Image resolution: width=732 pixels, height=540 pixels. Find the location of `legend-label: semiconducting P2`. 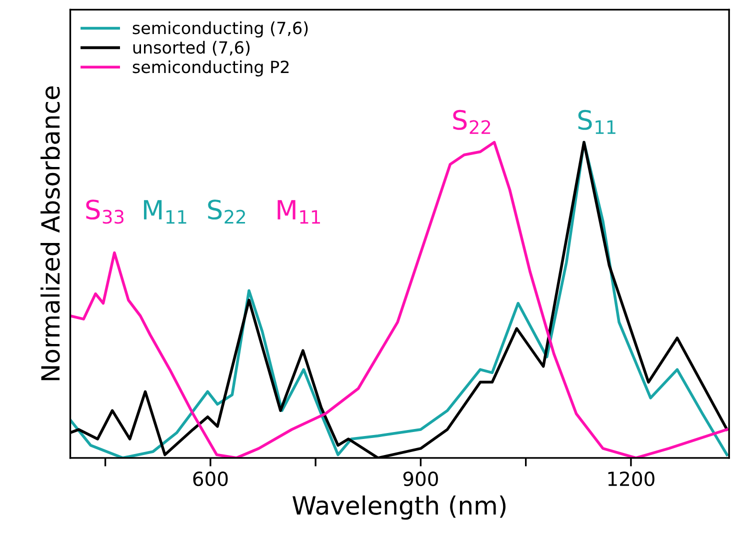

legend-label: semiconducting P2 is located at coordinates (210, 68).